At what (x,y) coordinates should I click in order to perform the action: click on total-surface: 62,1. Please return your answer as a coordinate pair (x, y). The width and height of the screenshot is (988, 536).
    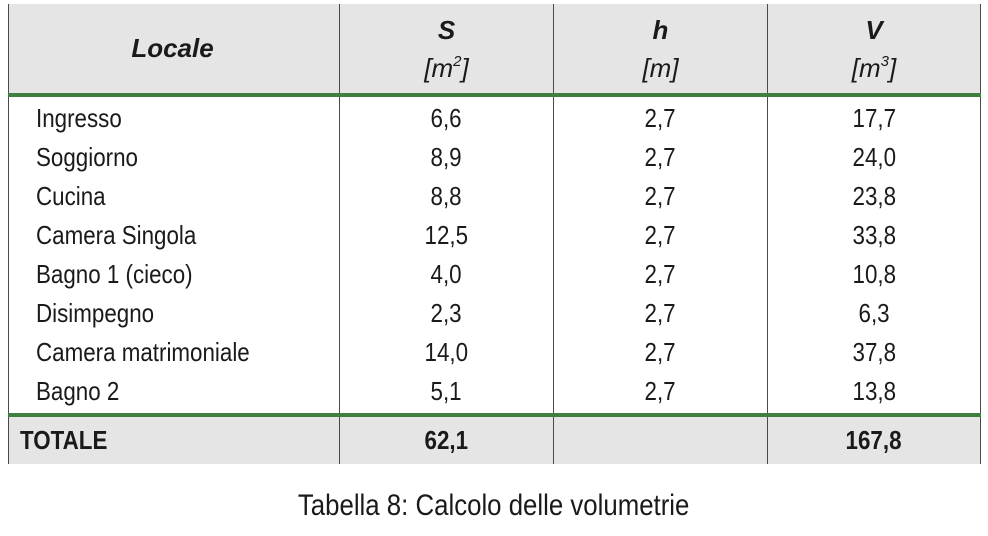
    Looking at the image, I should click on (446, 438).